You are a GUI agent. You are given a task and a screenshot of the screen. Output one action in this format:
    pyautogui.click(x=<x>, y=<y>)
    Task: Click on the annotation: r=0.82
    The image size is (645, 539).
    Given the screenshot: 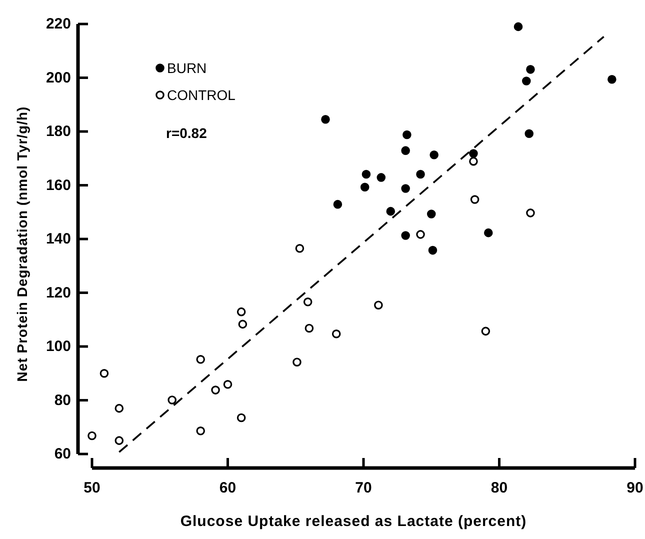 What is the action you would take?
    pyautogui.click(x=187, y=133)
    